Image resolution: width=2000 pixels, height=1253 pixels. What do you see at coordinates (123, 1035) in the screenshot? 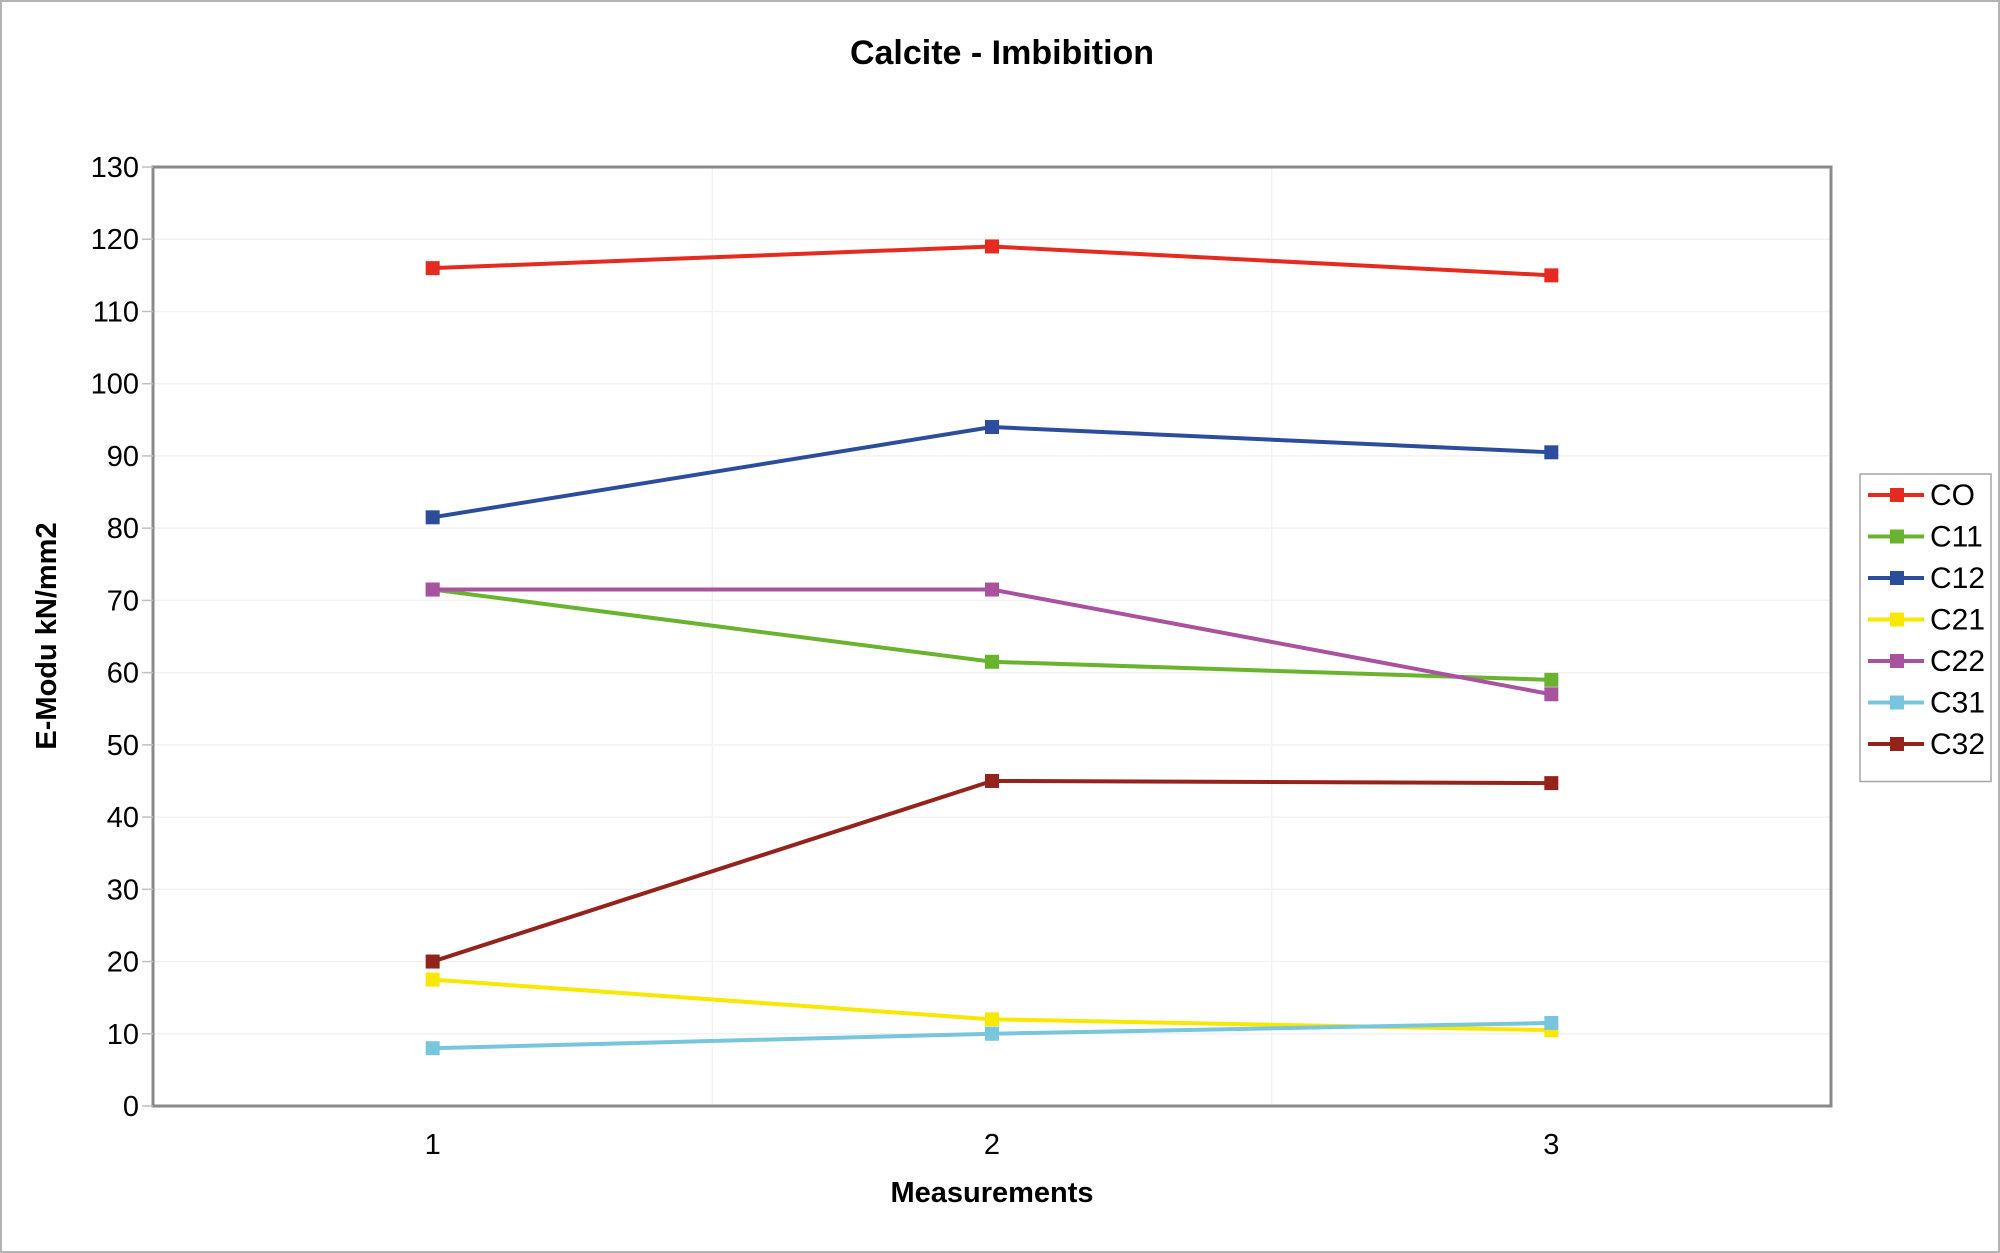
I see `y-tick-label: 10` at bounding box center [123, 1035].